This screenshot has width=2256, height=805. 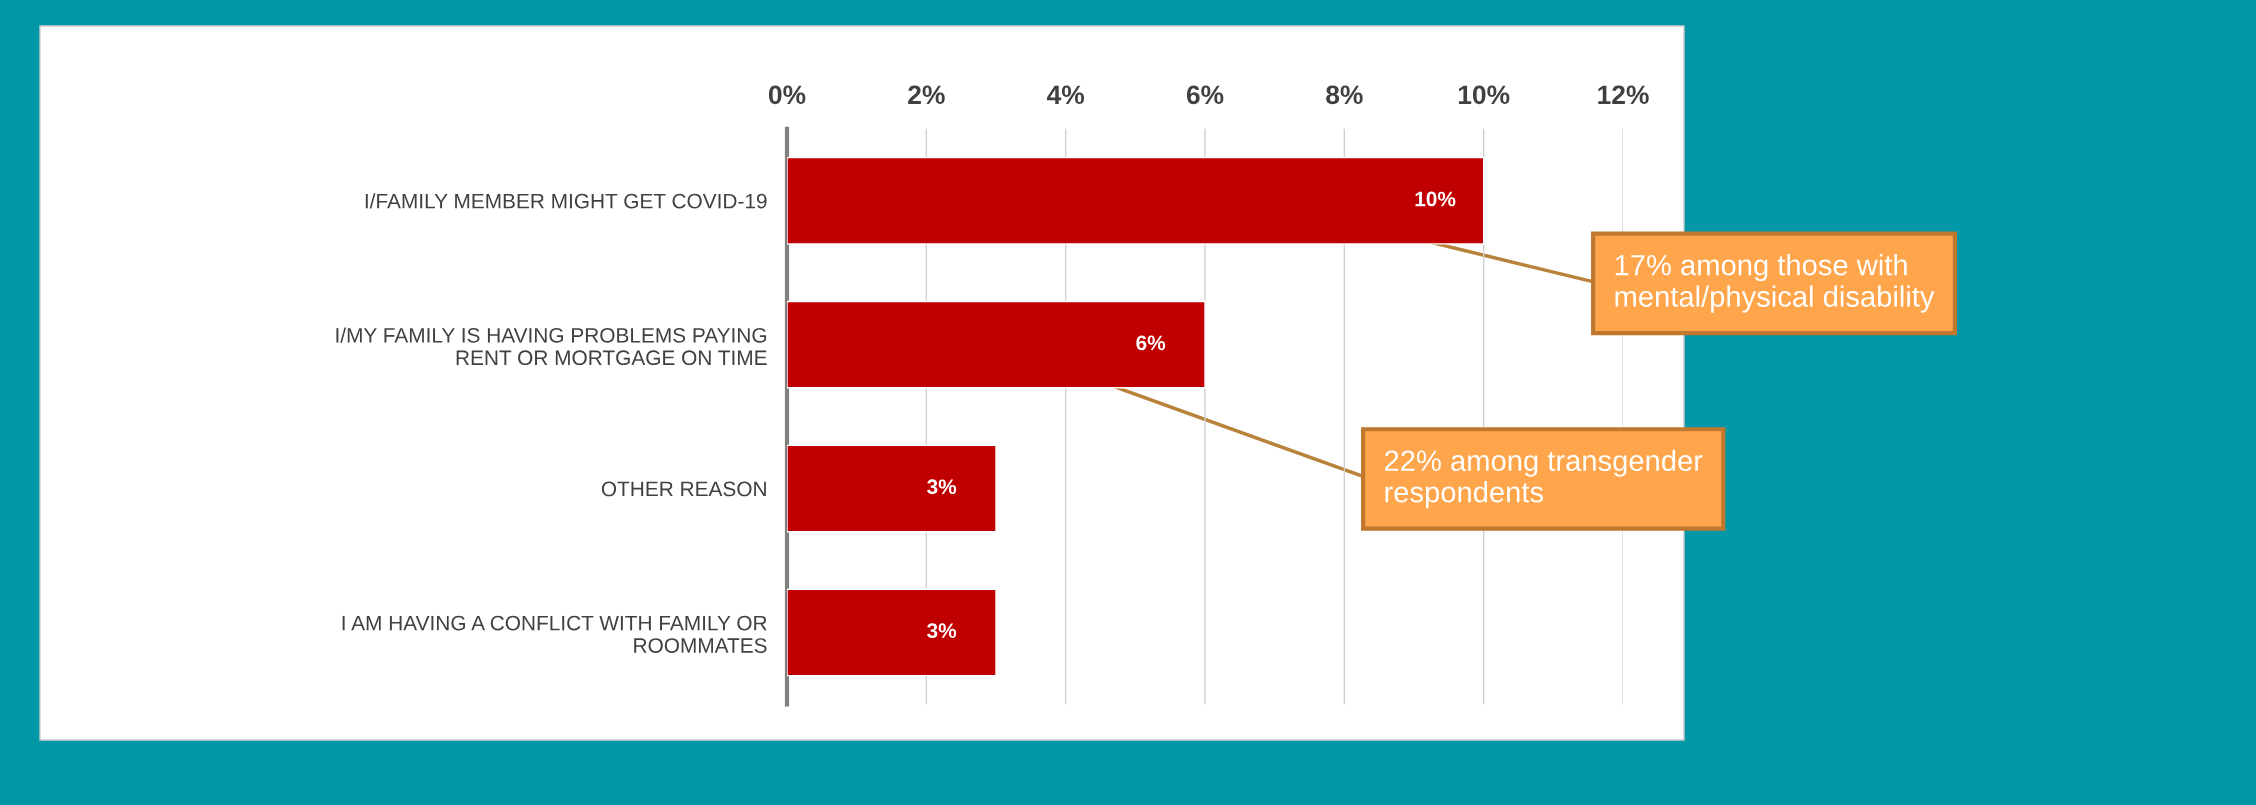 I want to click on y-tick-label: I AM HAVING A CONFLICT WITH FAMILY OR ROOMMATES, so click(x=554, y=634).